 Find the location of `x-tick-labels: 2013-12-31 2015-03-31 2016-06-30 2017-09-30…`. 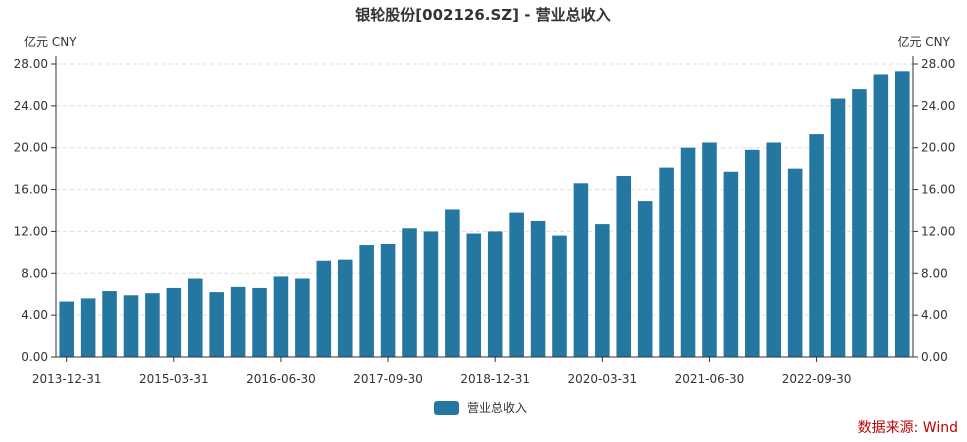

x-tick-labels: 2013-12-31 2015-03-31 2016-06-30 2017-09-30… is located at coordinates (442, 379).